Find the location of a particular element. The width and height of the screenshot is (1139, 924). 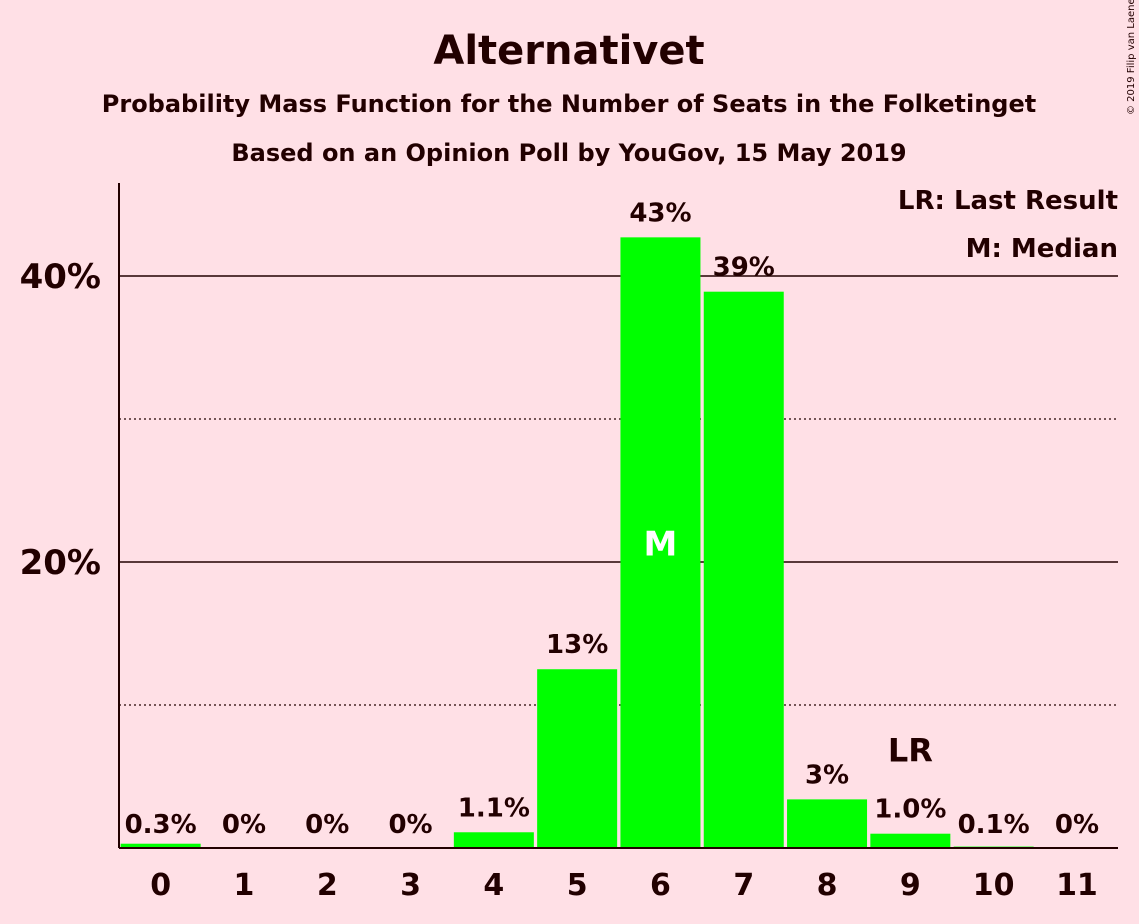

x-tick-label: 2 is located at coordinates (327, 885).